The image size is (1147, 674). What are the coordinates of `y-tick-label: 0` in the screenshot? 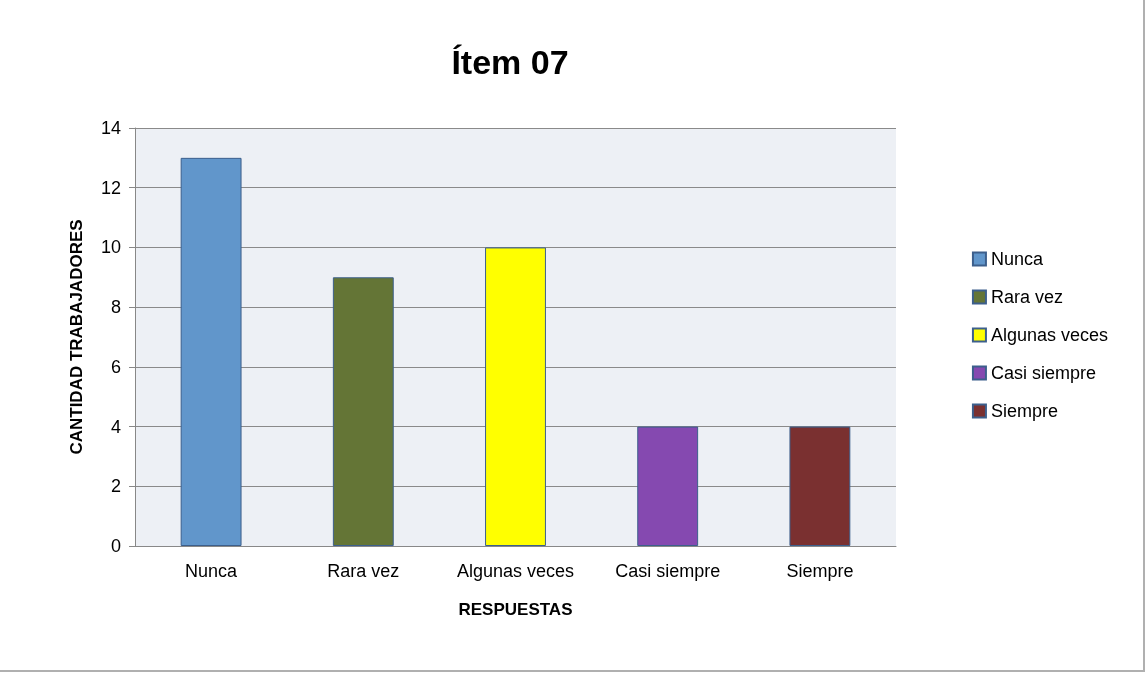 It's located at (115, 546).